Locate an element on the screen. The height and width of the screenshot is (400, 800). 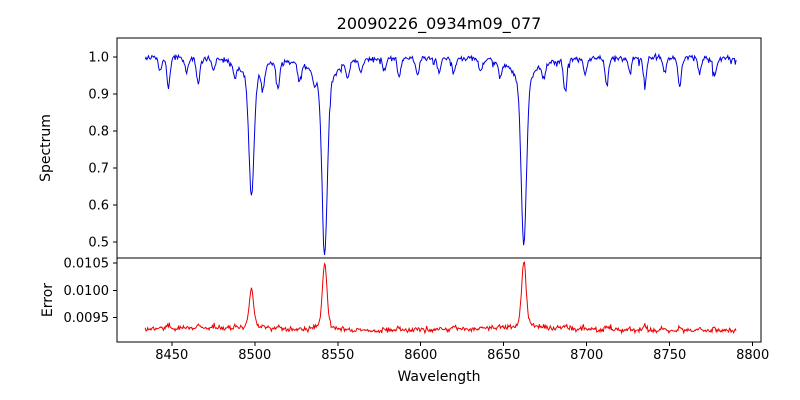
y-tick-label: 0.0100 is located at coordinates (87, 291).